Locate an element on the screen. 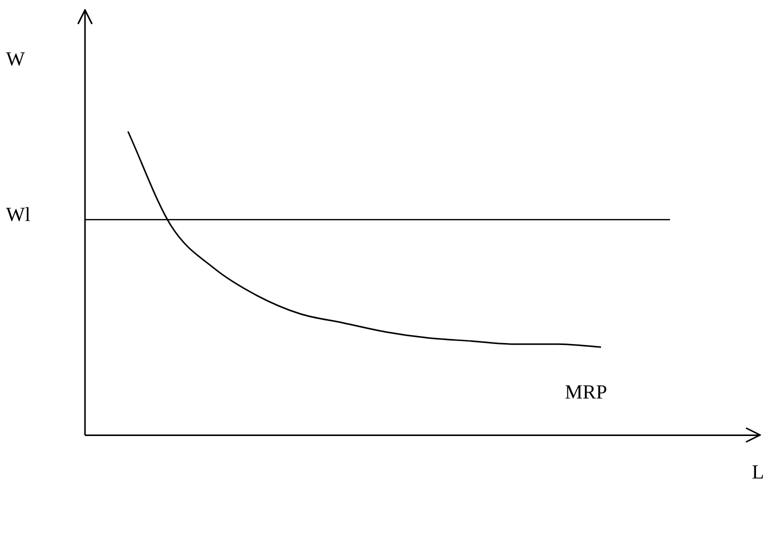 The image size is (766, 549). y-axis-title: W is located at coordinates (15, 59).